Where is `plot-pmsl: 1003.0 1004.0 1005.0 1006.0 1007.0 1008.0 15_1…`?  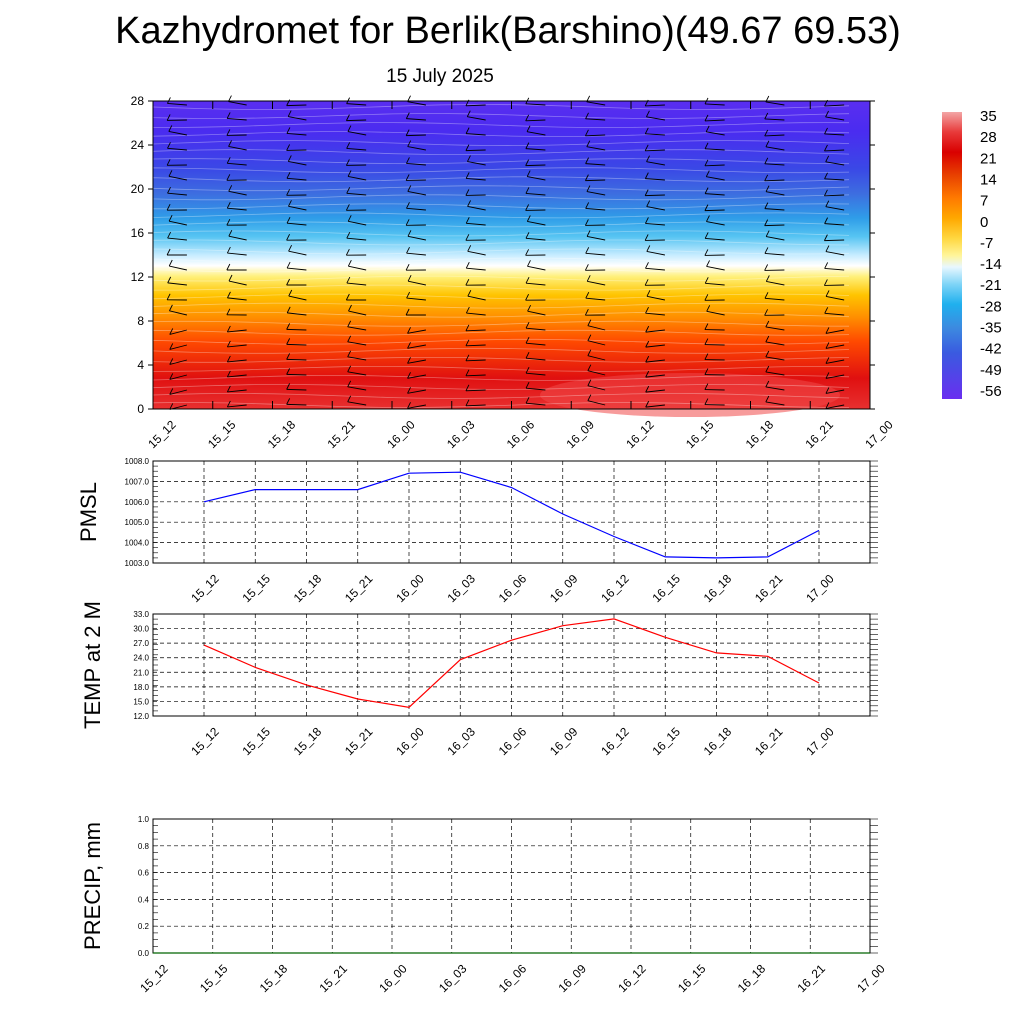
plot-pmsl: 1003.0 1004.0 1005.0 1006.0 1007.0 1008.0 15_1… is located at coordinates (477, 531).